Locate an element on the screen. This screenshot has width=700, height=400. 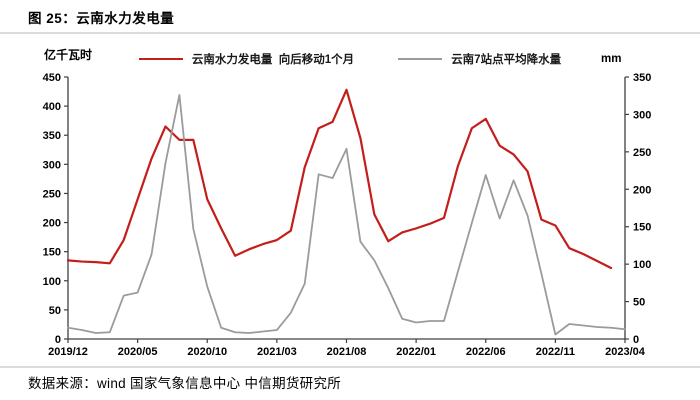
x-axis-tick-label: 2022/01 is located at coordinates (416, 352).